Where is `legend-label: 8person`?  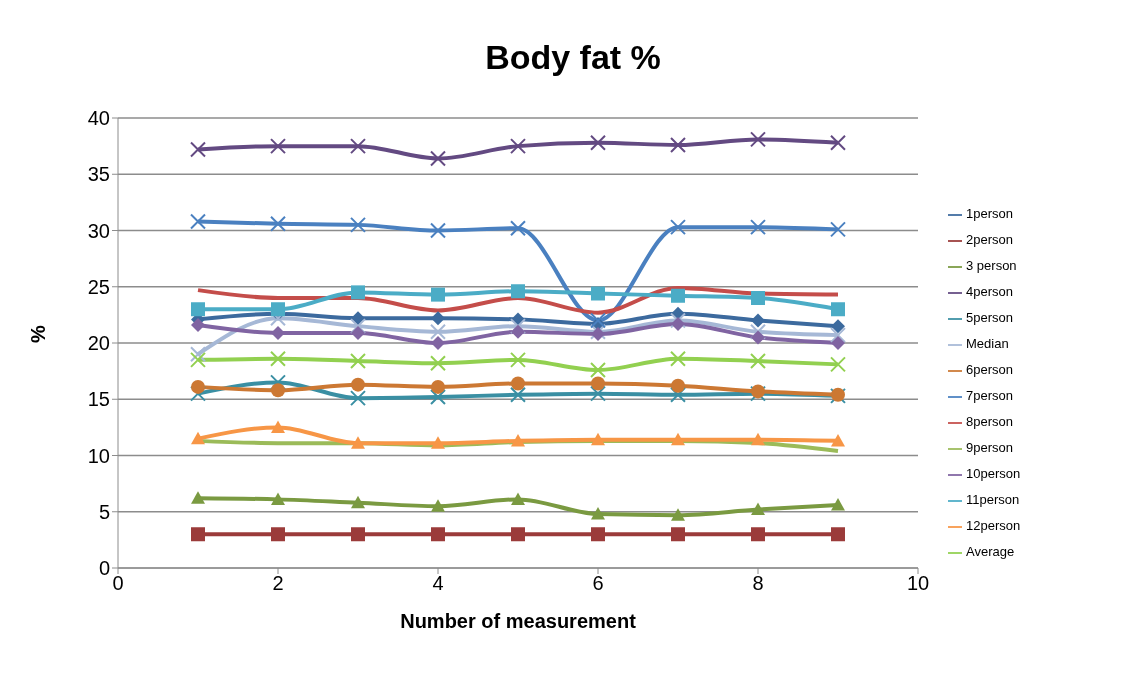
legend-label: 8person is located at coordinates (989, 421).